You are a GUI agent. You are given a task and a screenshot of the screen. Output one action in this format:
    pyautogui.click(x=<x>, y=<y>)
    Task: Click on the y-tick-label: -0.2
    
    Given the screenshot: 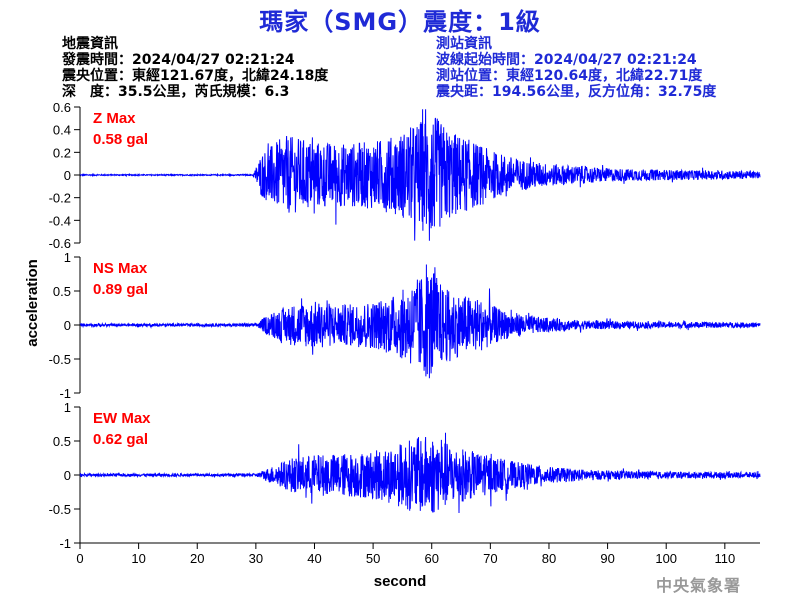 What is the action you would take?
    pyautogui.click(x=60, y=198)
    